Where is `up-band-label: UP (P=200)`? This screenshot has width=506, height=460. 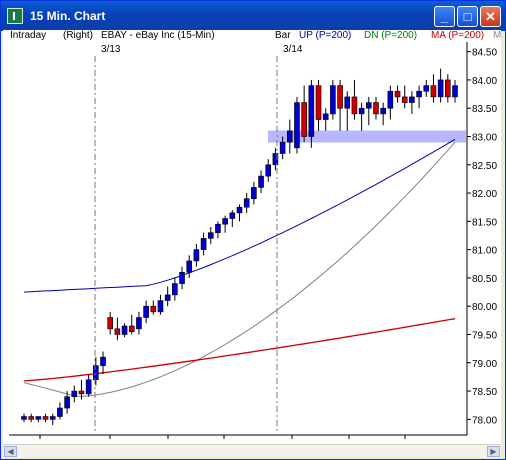 up-band-label: UP (P=200) is located at coordinates (325, 35).